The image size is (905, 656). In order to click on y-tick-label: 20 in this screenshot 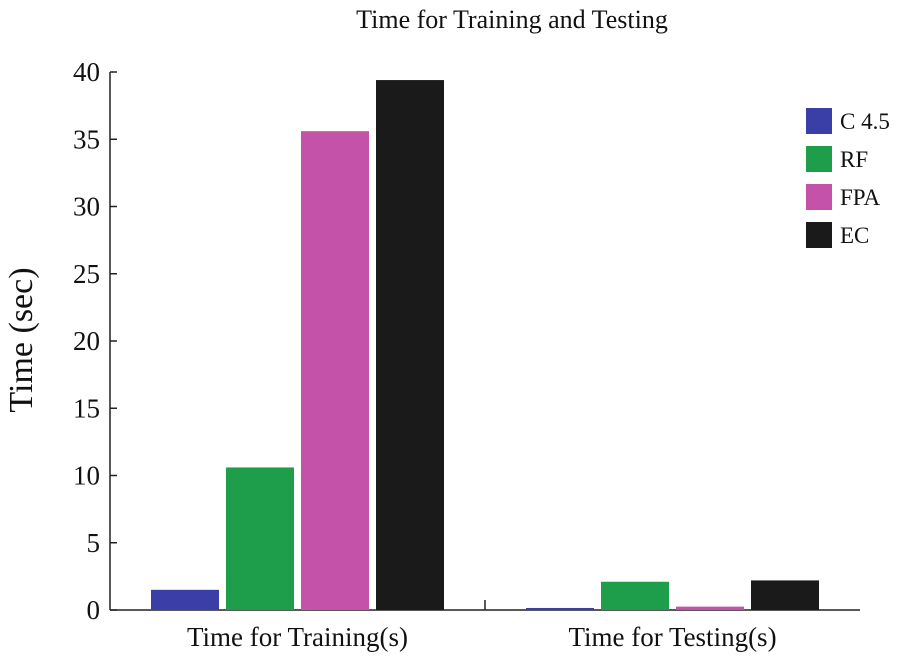, I will do `click(86, 341)`.